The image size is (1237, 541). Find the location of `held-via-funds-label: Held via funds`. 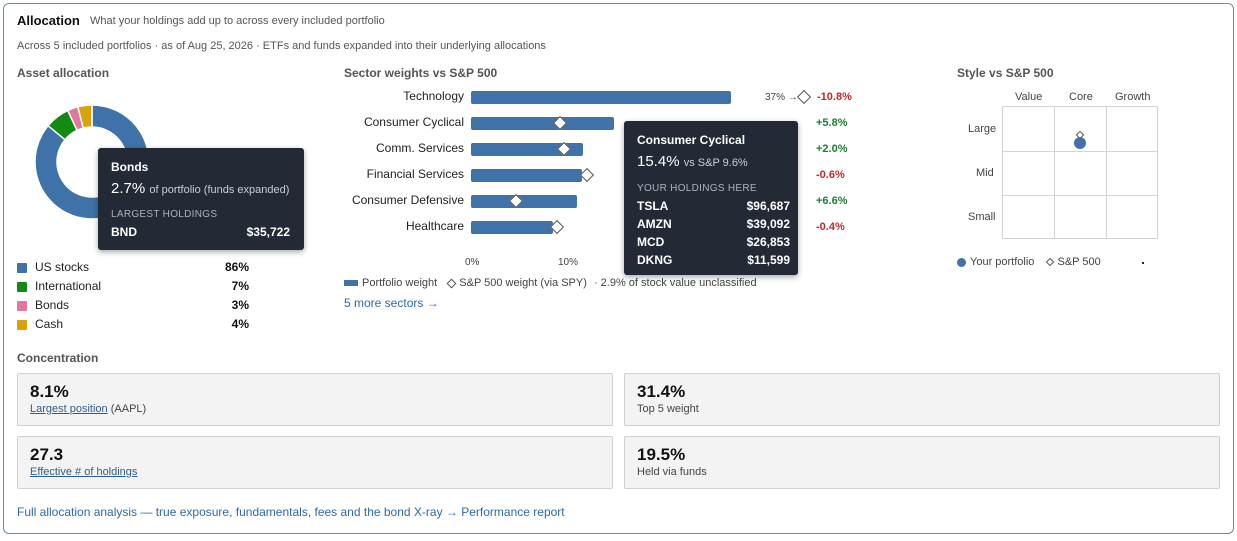

held-via-funds-label: Held via funds is located at coordinates (672, 472).